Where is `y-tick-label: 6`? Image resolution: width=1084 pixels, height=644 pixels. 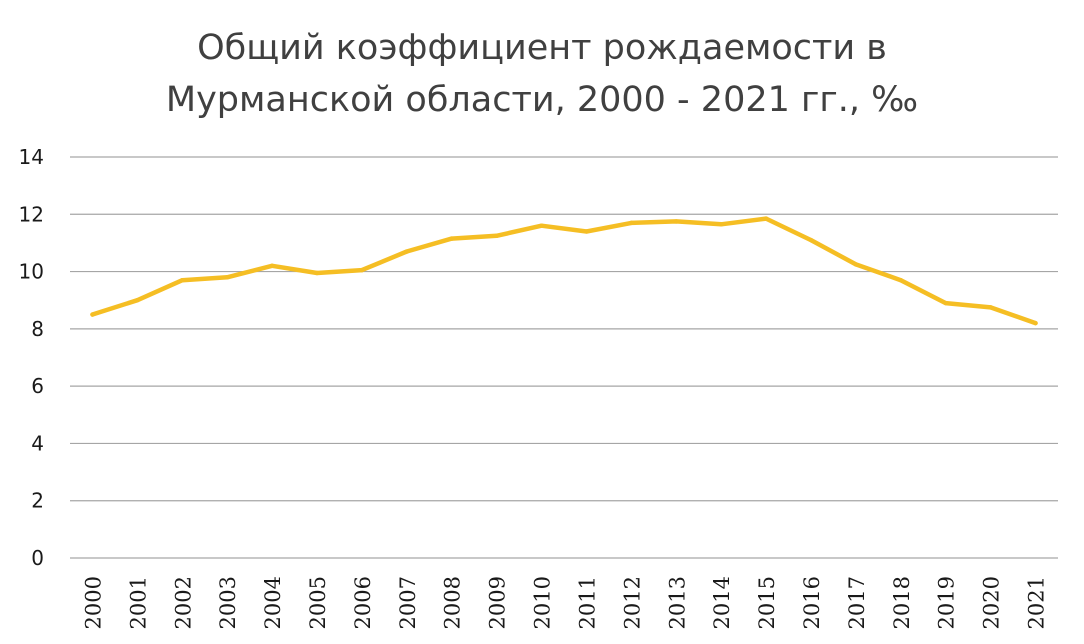
y-tick-label: 6 is located at coordinates (37, 386).